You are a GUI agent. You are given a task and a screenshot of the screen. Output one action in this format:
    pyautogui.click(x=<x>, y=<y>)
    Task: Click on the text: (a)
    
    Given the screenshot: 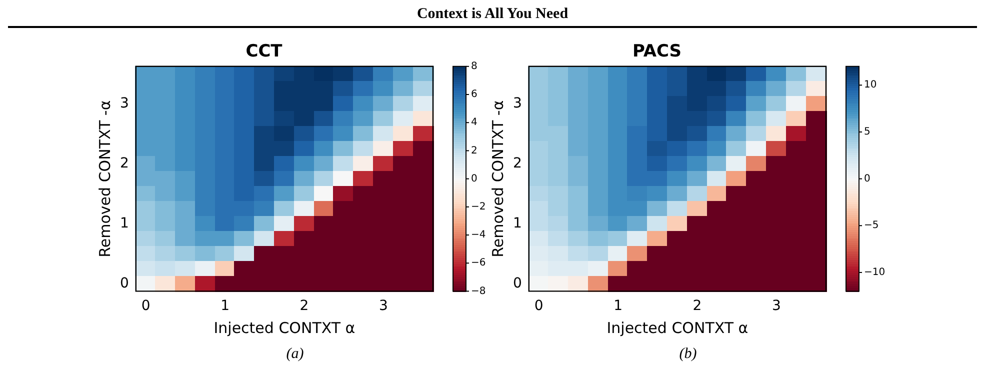 What is the action you would take?
    pyautogui.click(x=295, y=354)
    